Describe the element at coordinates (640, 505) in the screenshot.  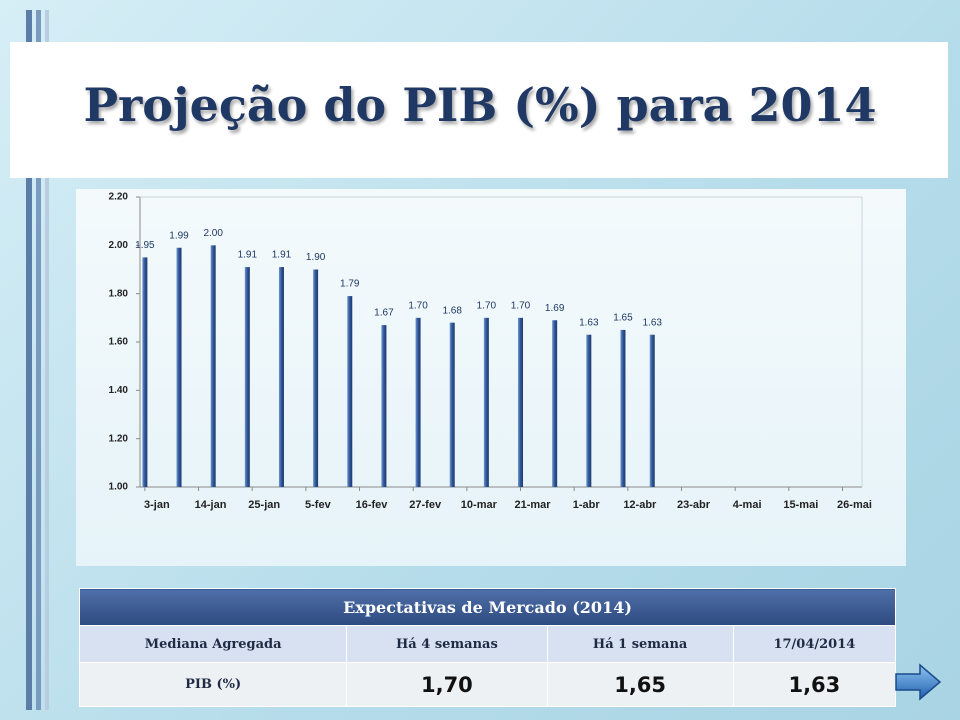
I see `x-tick-label: 12-abr` at that location.